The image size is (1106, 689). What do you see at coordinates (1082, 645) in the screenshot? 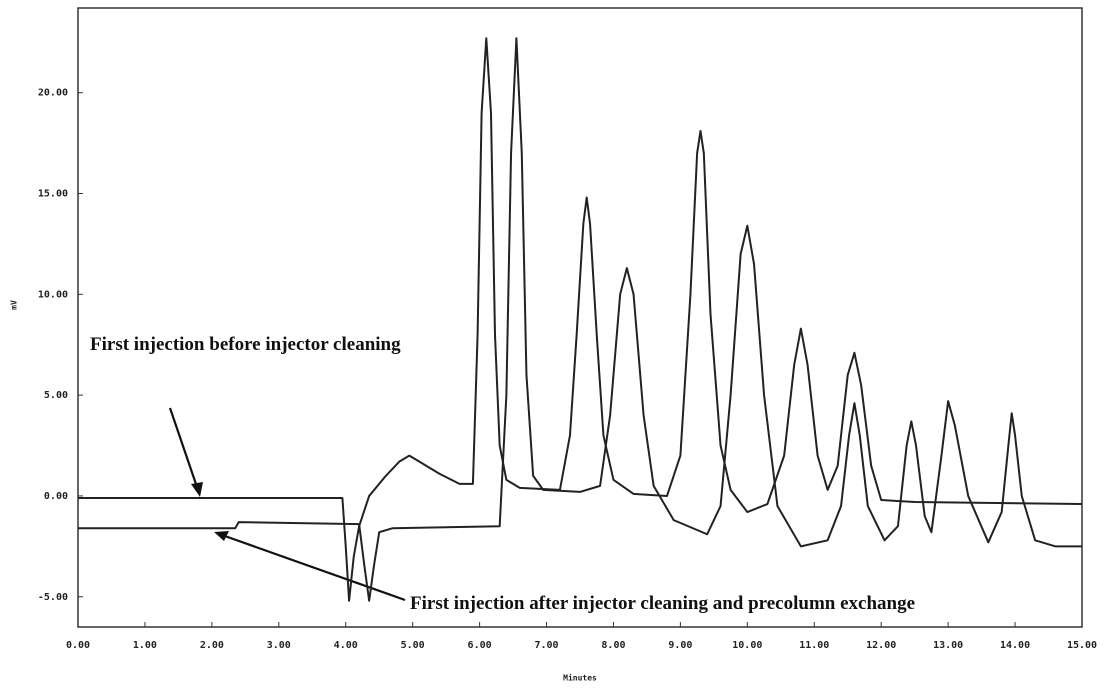
I see `x-tick-label: 15.00` at bounding box center [1082, 645].